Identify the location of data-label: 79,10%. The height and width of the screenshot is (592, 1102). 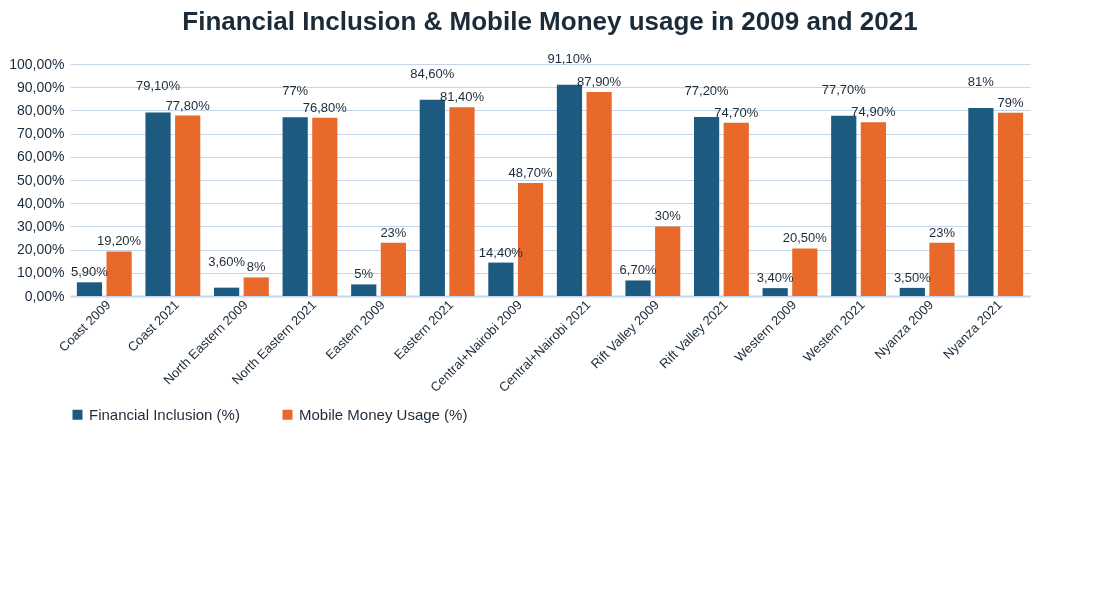
(158, 86).